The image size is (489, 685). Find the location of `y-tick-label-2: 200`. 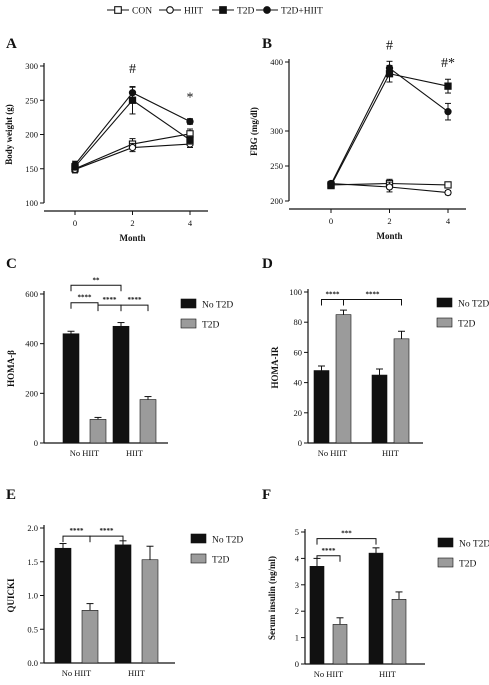

y-tick-label-2: 200 is located at coordinates (31, 135).